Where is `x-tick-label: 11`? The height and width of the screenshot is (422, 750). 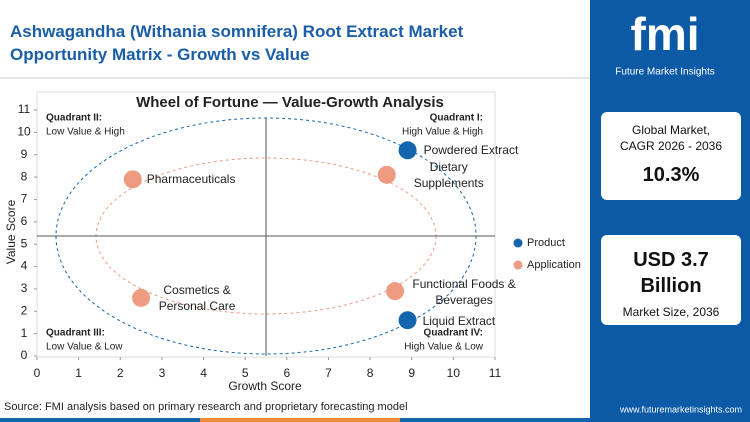
x-tick-label: 11 is located at coordinates (495, 373).